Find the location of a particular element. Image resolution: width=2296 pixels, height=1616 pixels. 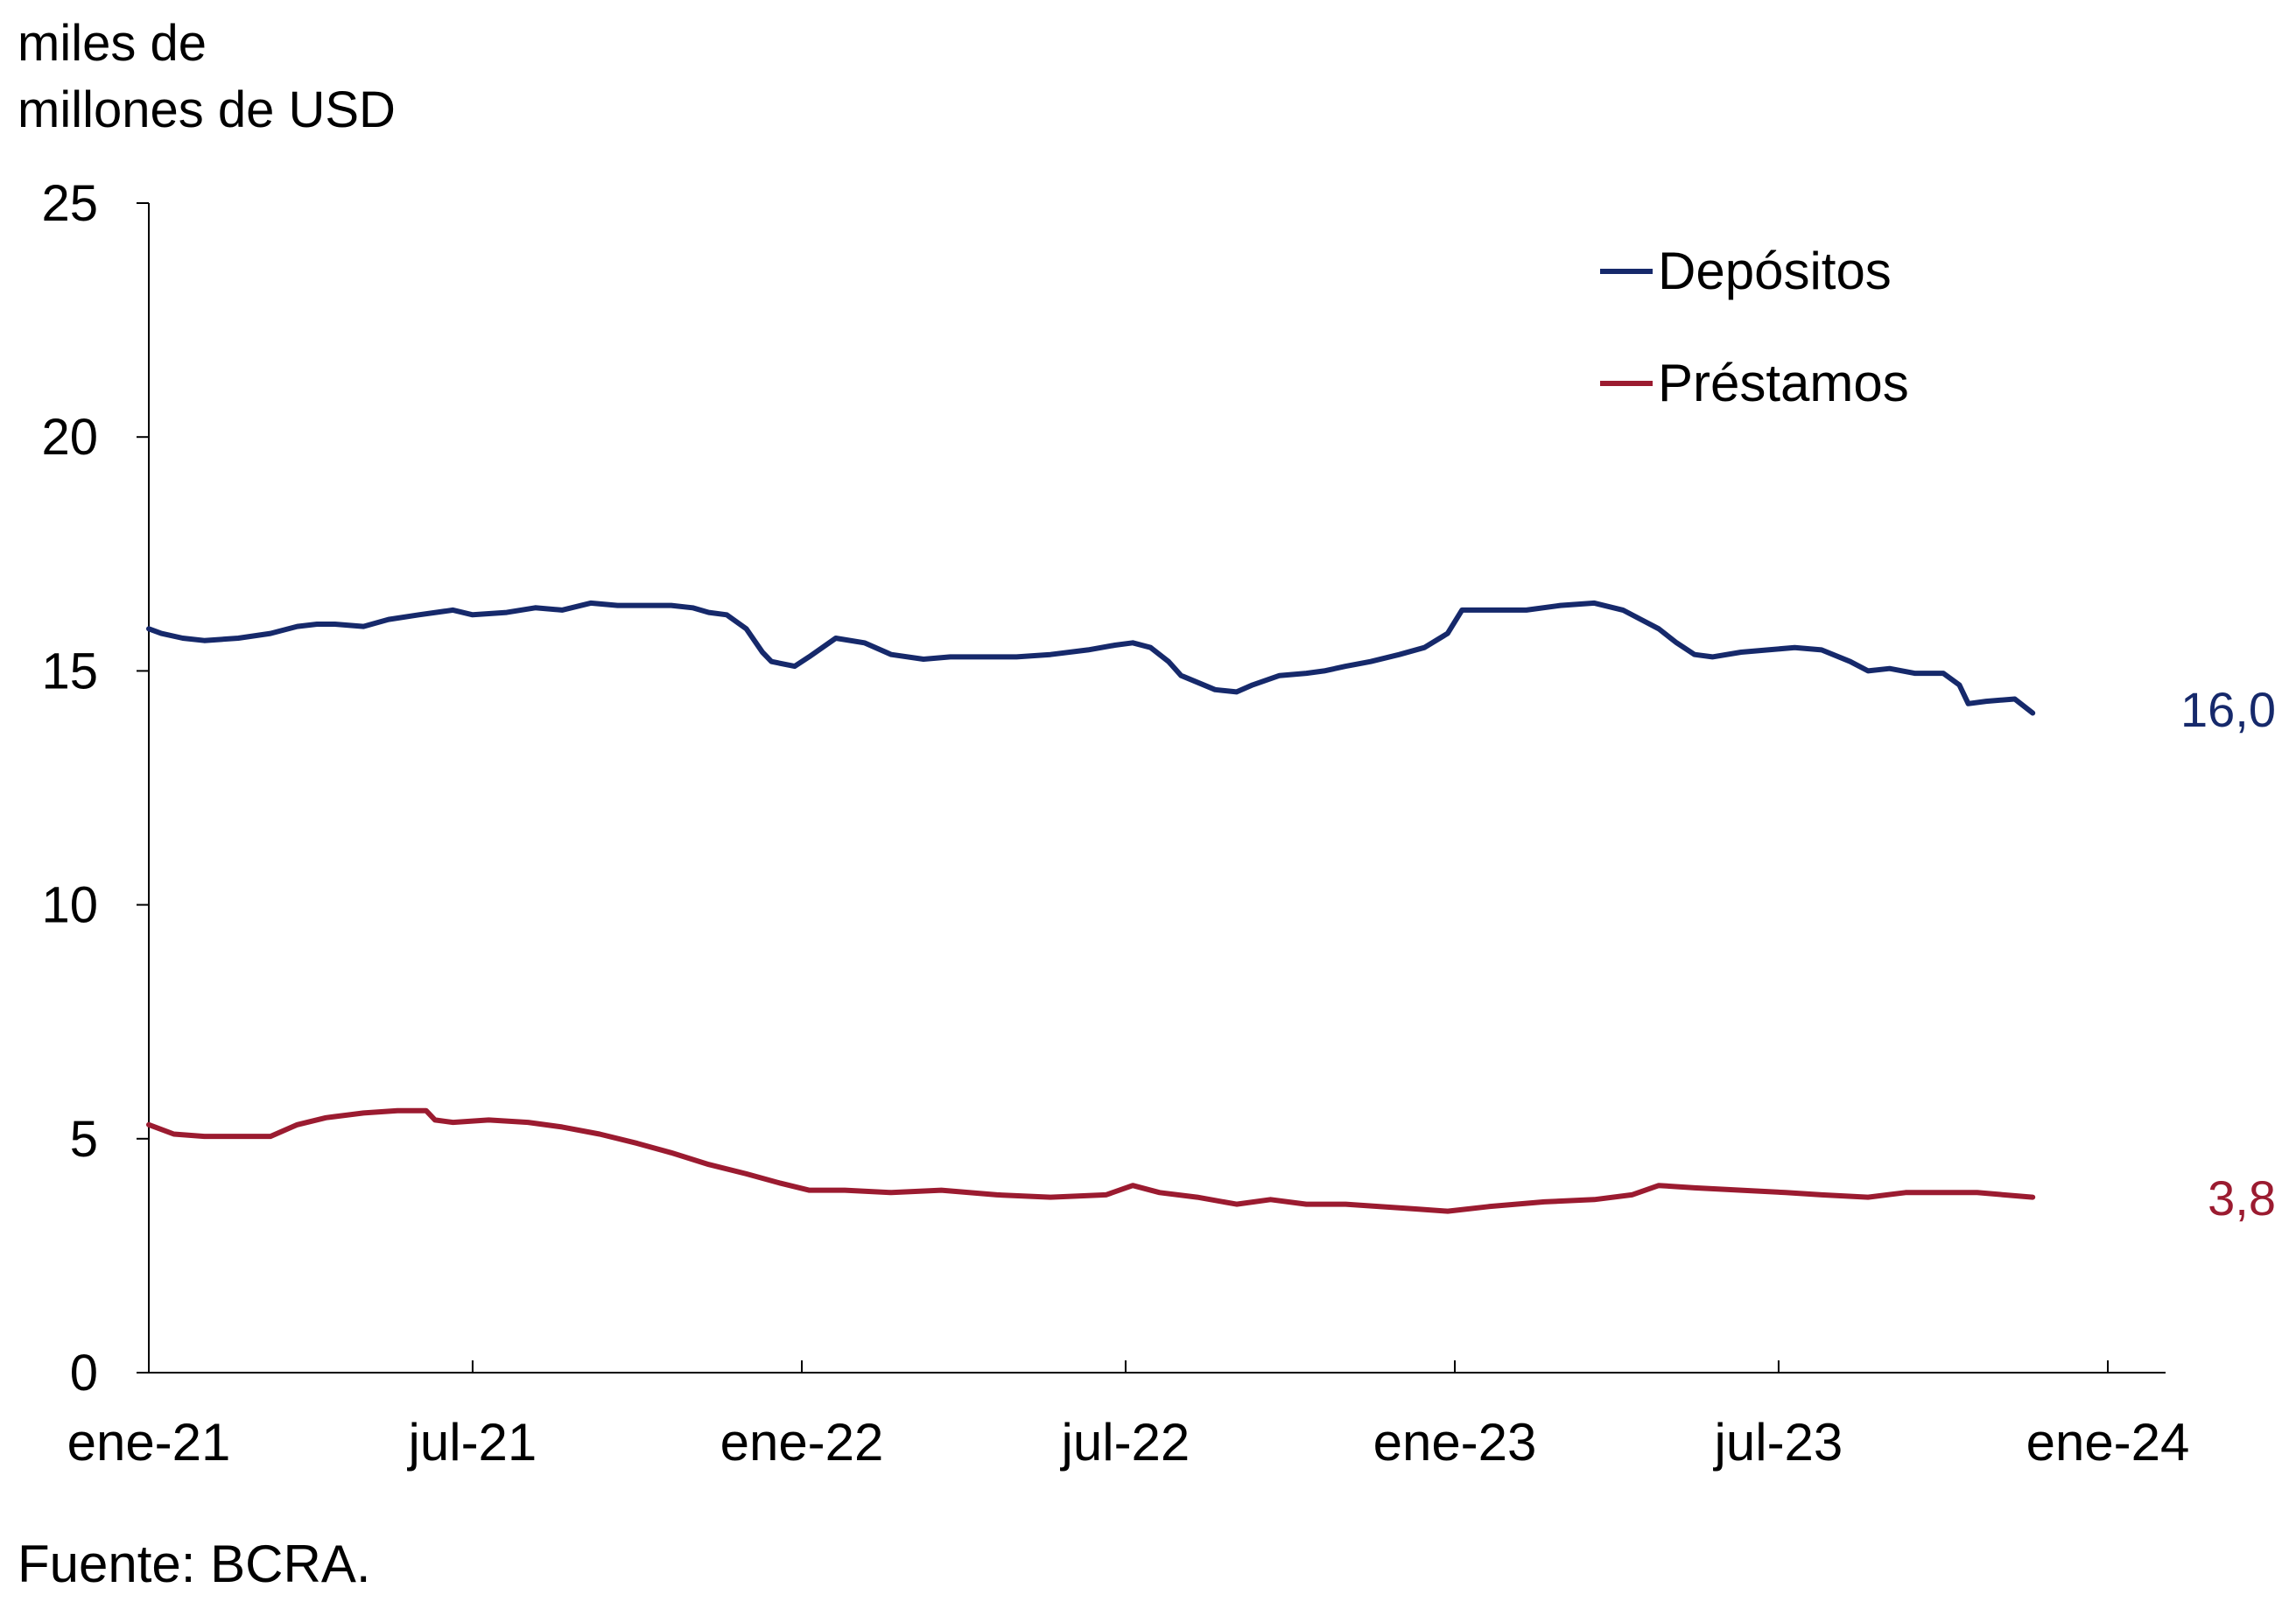

y-tick-label: 0 is located at coordinates (84, 1373).